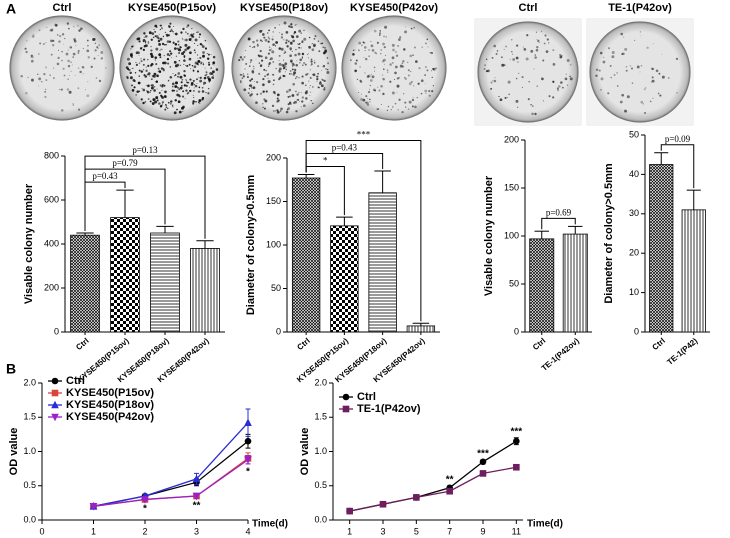 This screenshot has height=538, width=730. I want to click on legend-marker, so click(55, 404).